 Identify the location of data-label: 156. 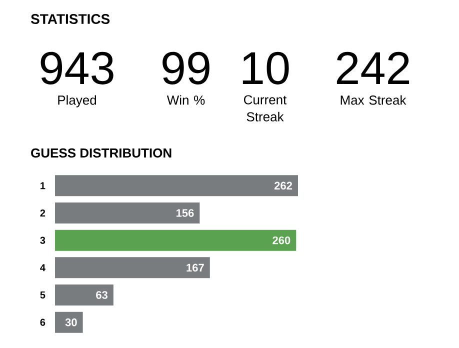
(185, 213).